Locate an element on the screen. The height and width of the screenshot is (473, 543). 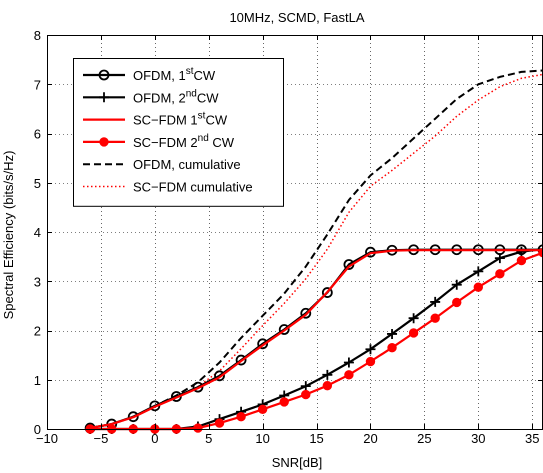
legend-entry: OFDM, cumulative is located at coordinates (162, 164).